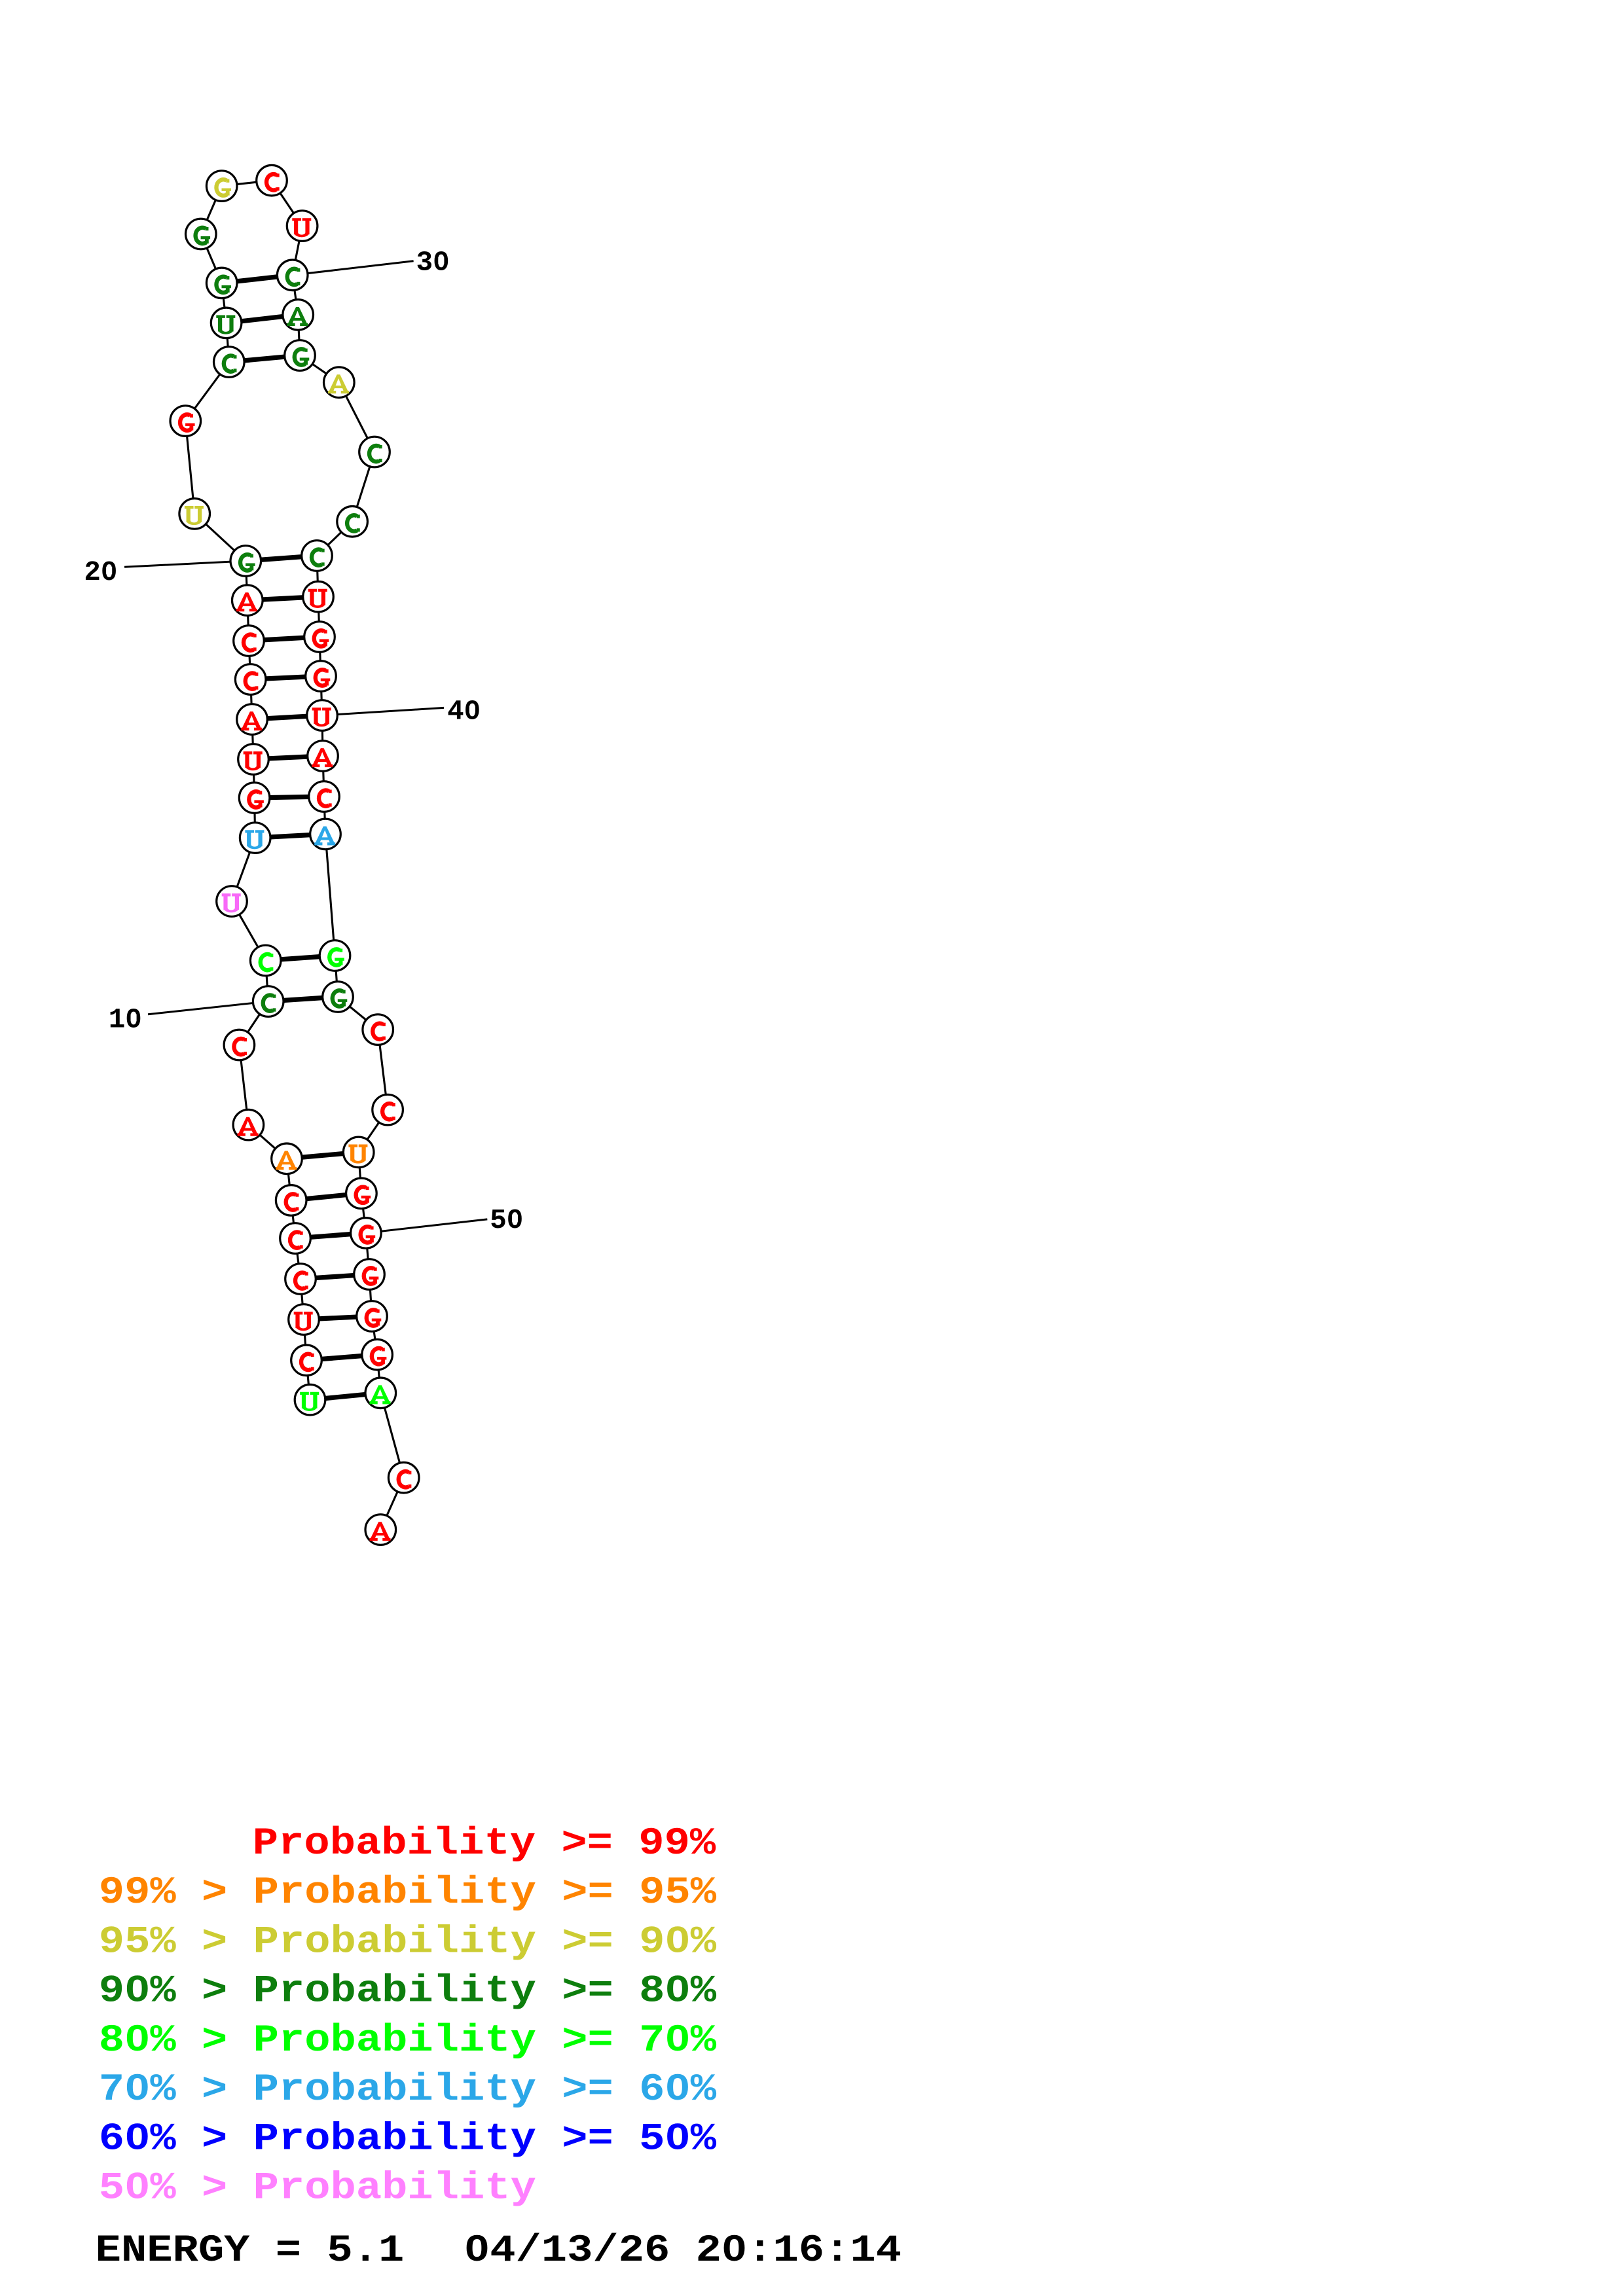 The height and width of the screenshot is (2296, 1623). Describe the element at coordinates (407, 2041) in the screenshot. I see `svg-text: 80% > Probability >= 70%` at that location.